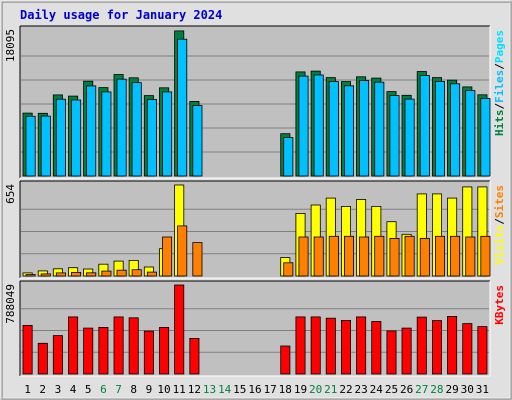 This screenshot has height=400, width=512. I want to click on x-tick-label: 9, so click(149, 389).